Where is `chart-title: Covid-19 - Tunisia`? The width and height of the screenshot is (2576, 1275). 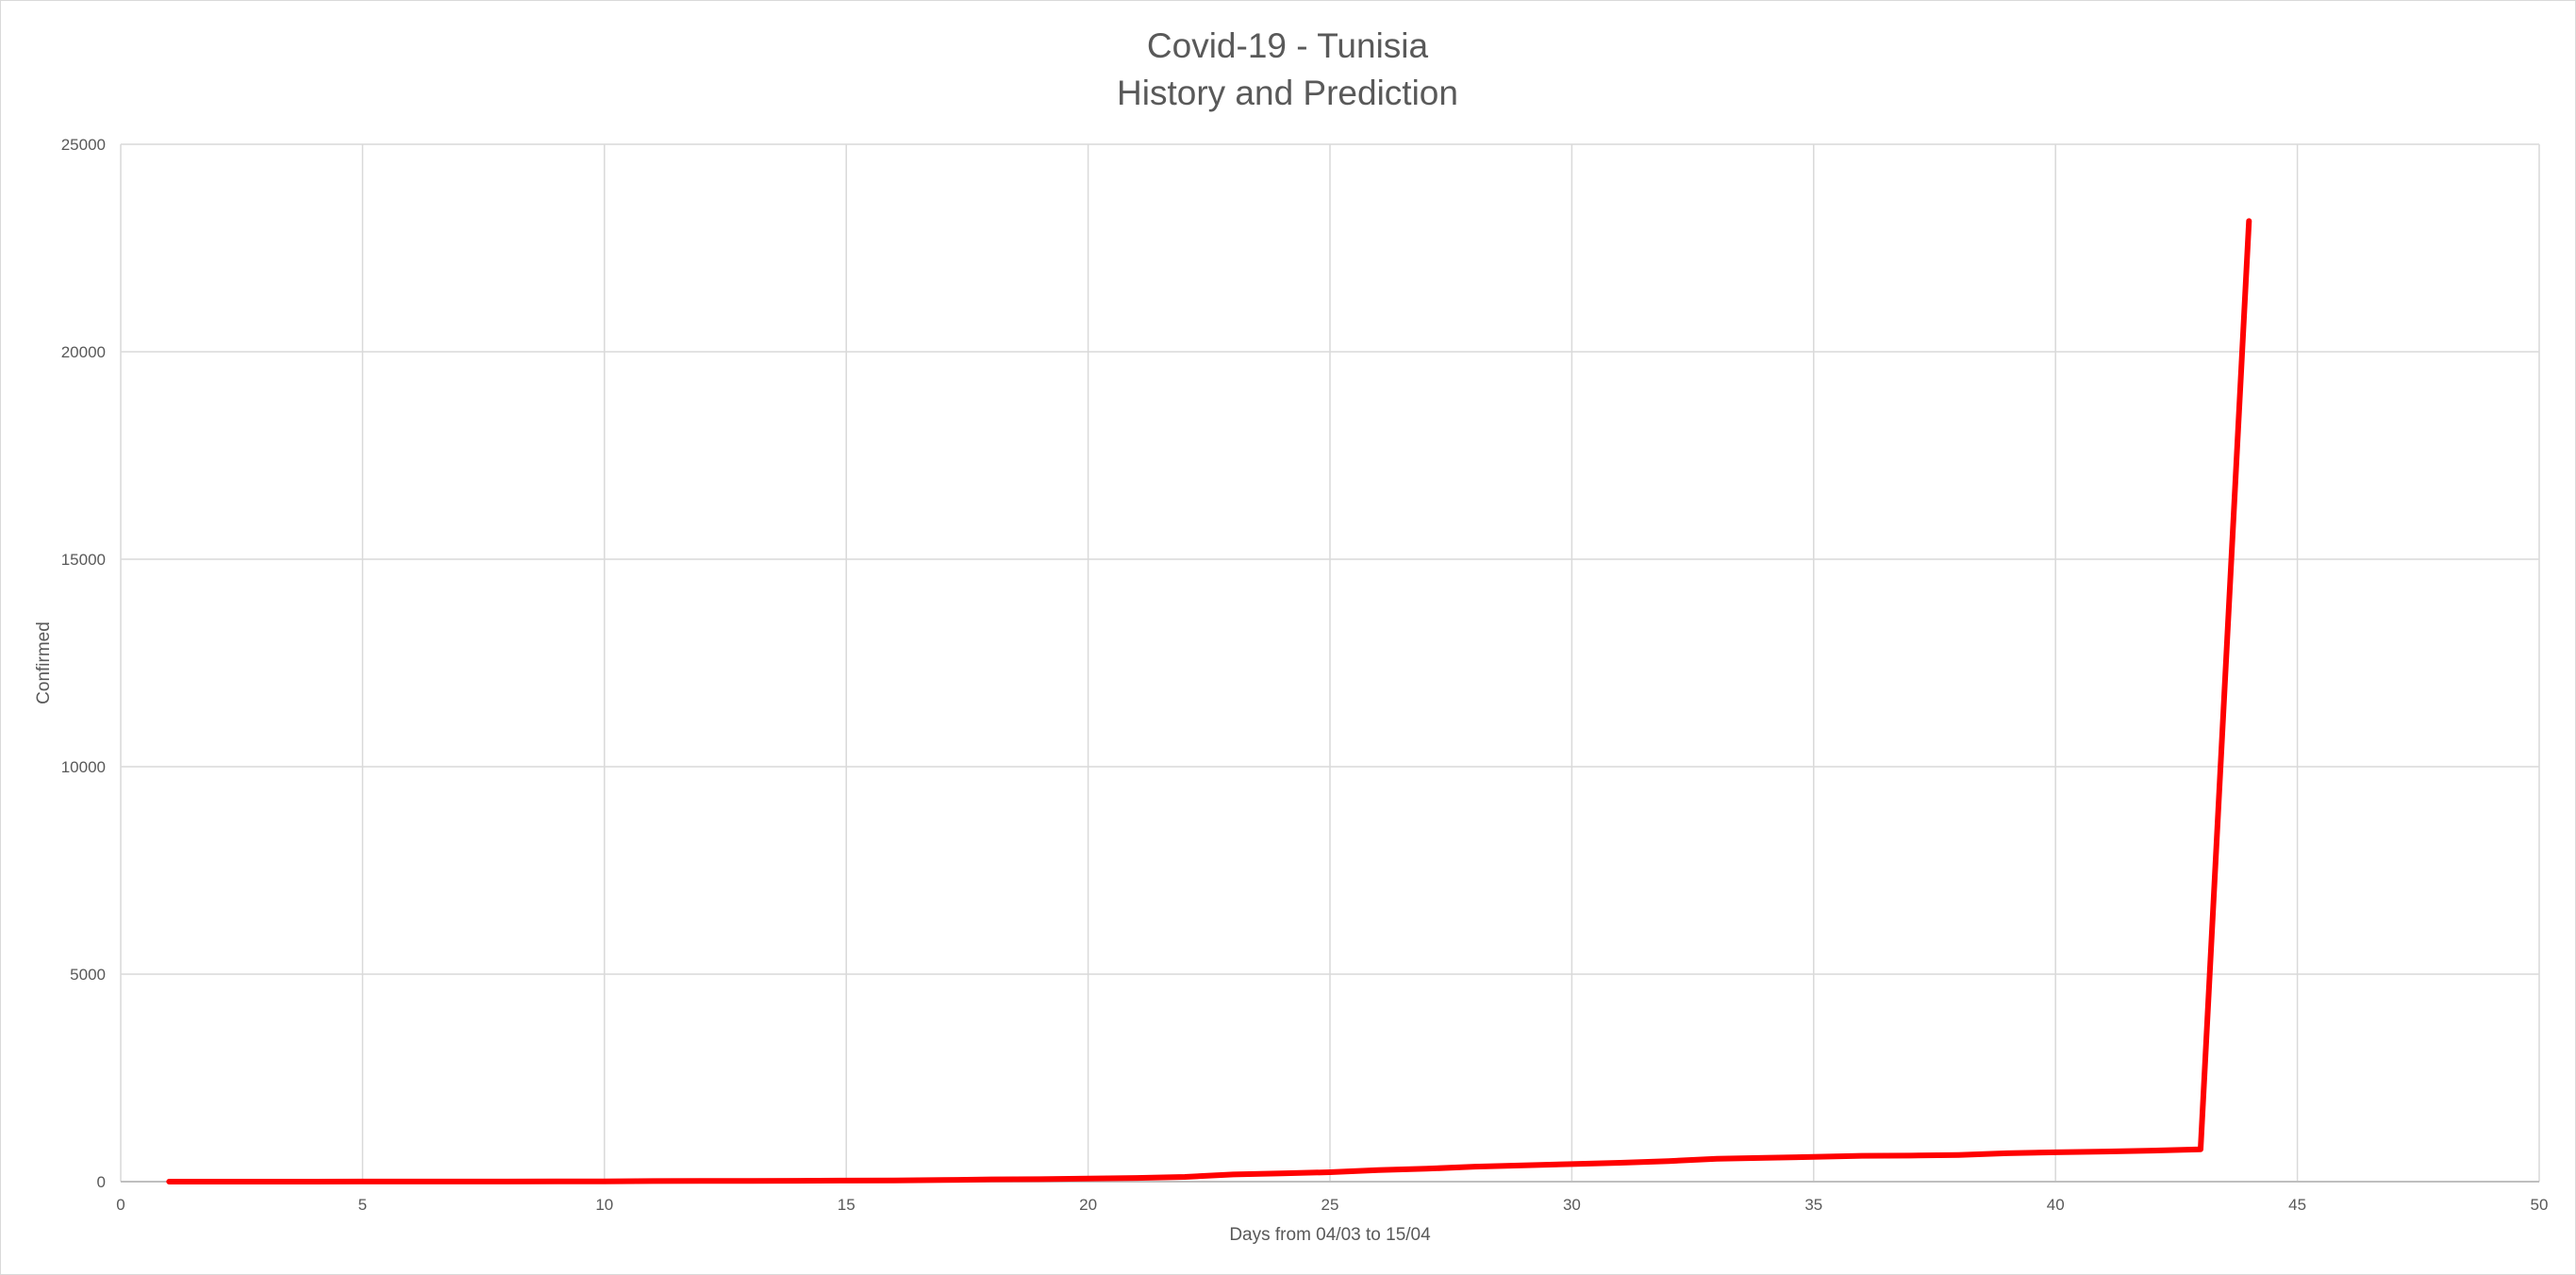
chart-title: Covid-19 - Tunisia is located at coordinates (1288, 45).